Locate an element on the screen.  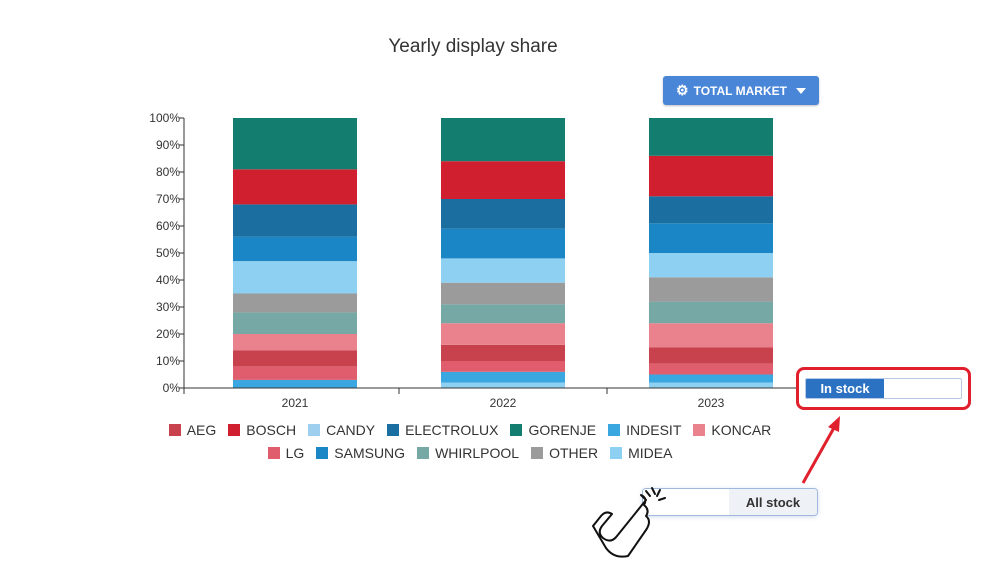
legend-item: ELECTROLUX is located at coordinates (442, 430).